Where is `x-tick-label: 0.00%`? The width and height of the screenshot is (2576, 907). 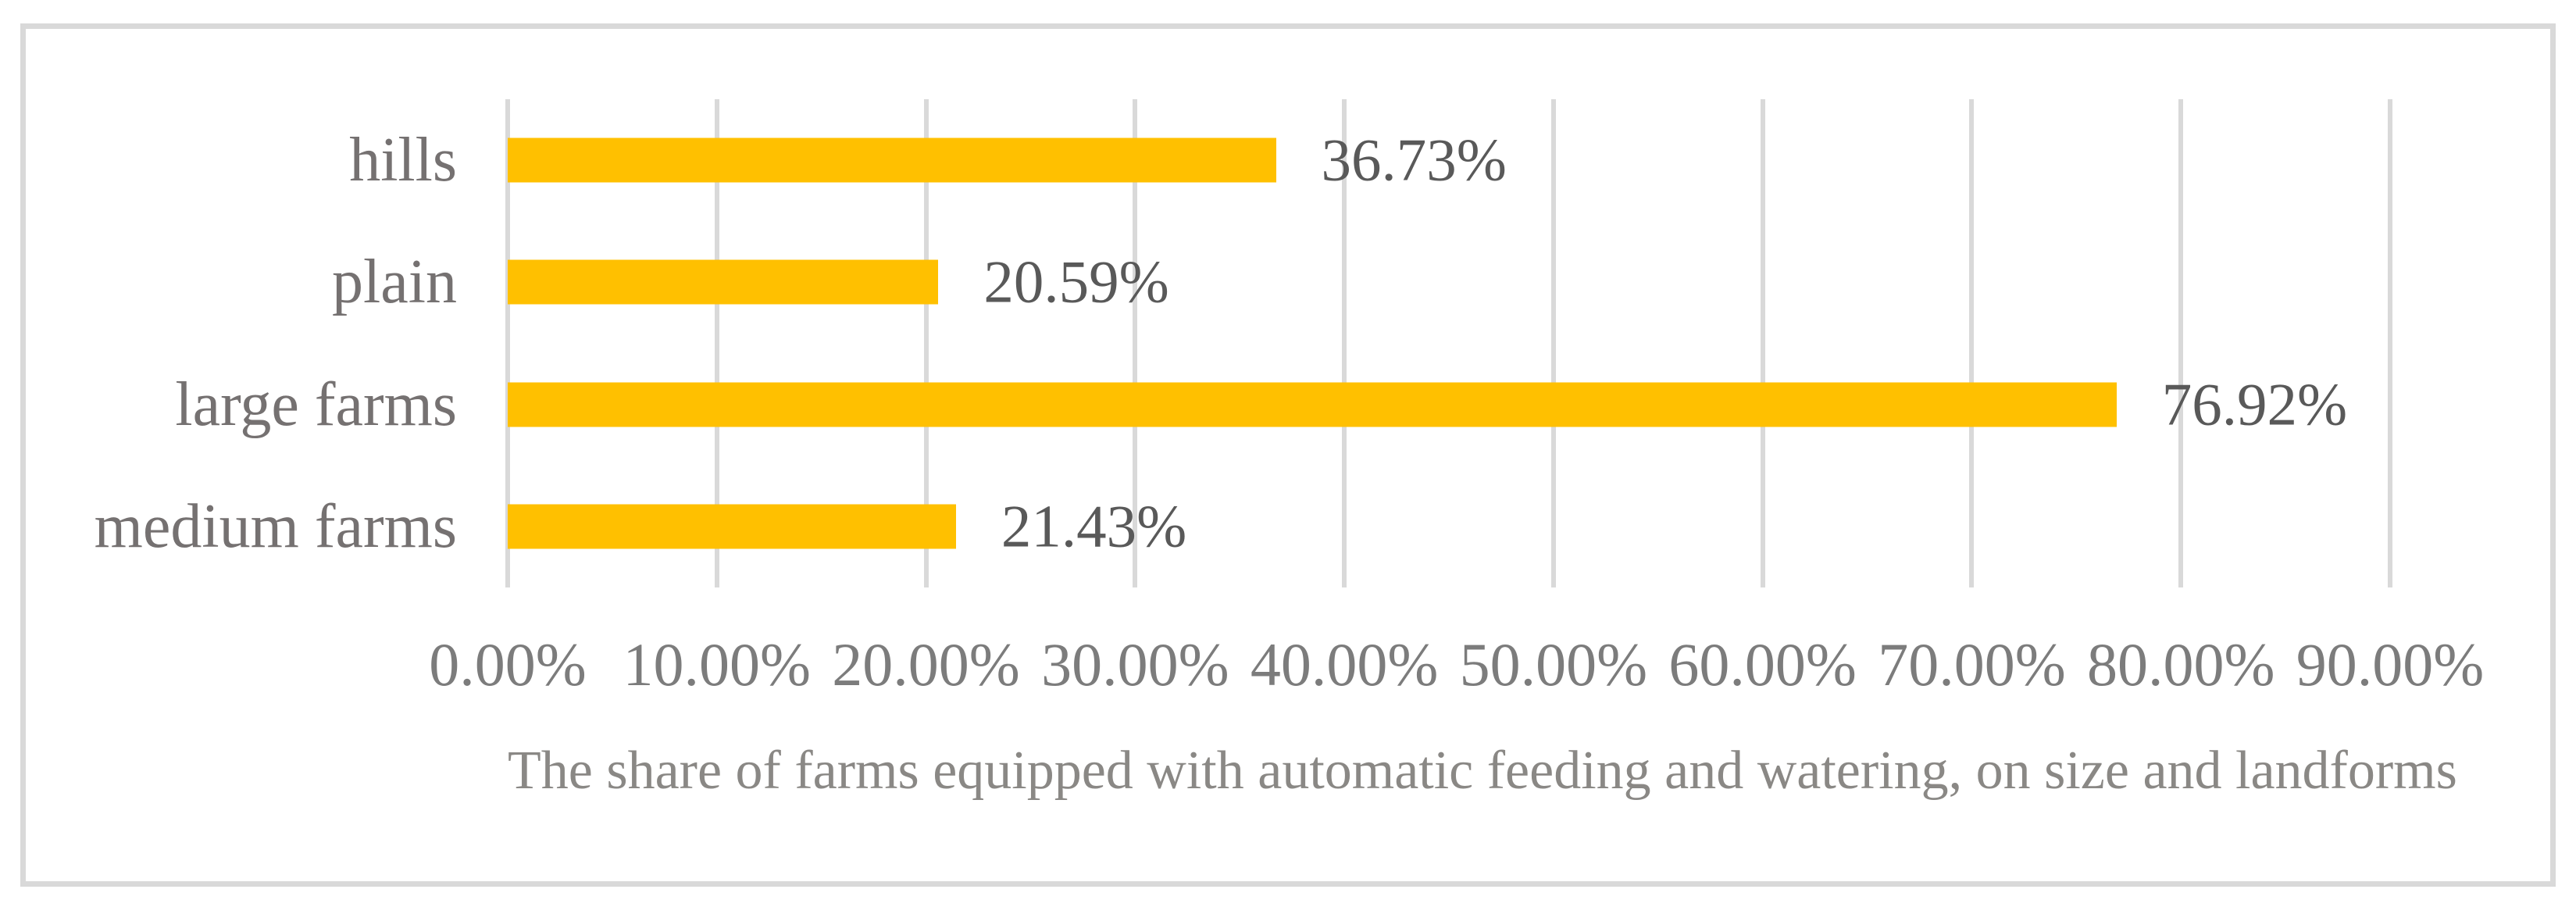 x-tick-label: 0.00% is located at coordinates (508, 664).